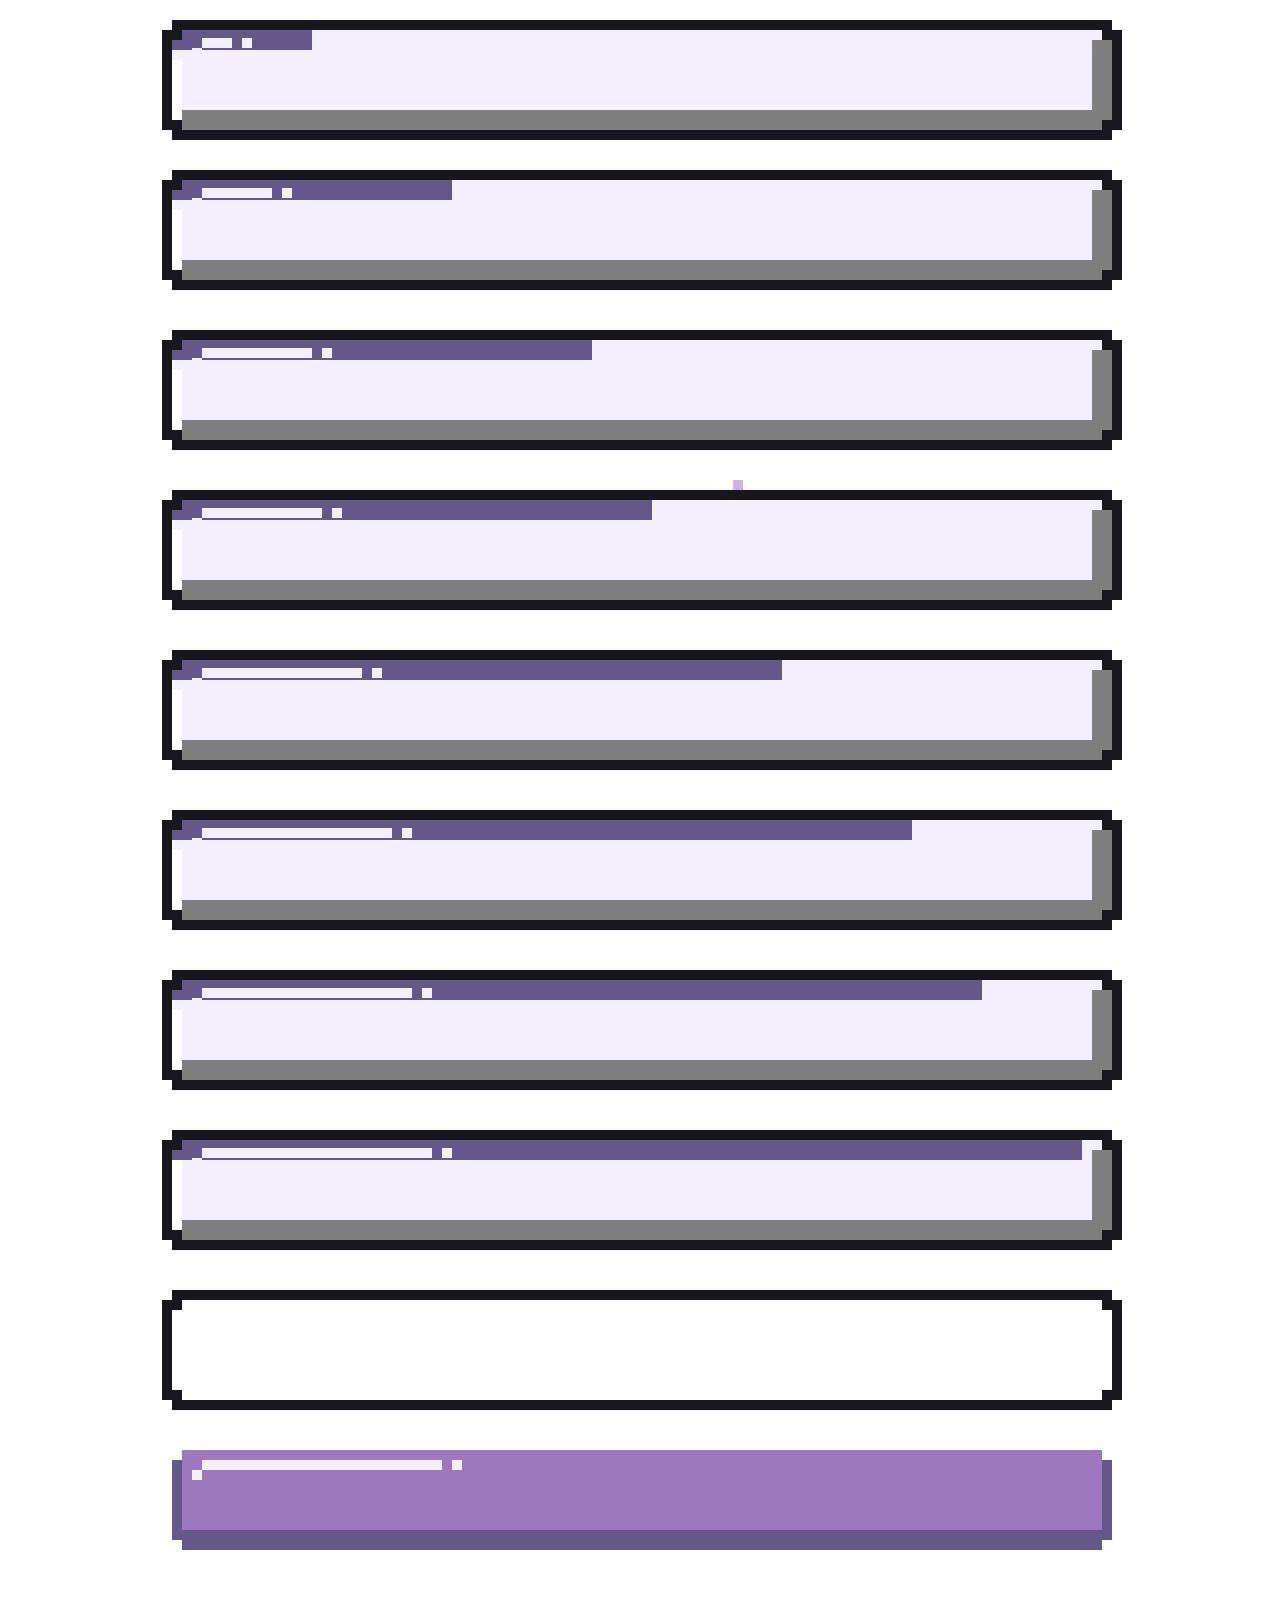  What do you see at coordinates (642, 1540) in the screenshot?
I see `bar-fill-shade-bottom` at bounding box center [642, 1540].